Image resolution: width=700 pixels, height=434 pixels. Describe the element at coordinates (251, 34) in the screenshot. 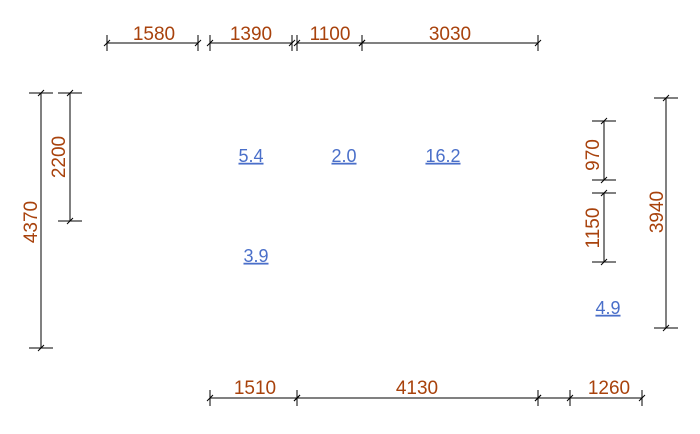

I see `dimension-label: 1390` at that location.